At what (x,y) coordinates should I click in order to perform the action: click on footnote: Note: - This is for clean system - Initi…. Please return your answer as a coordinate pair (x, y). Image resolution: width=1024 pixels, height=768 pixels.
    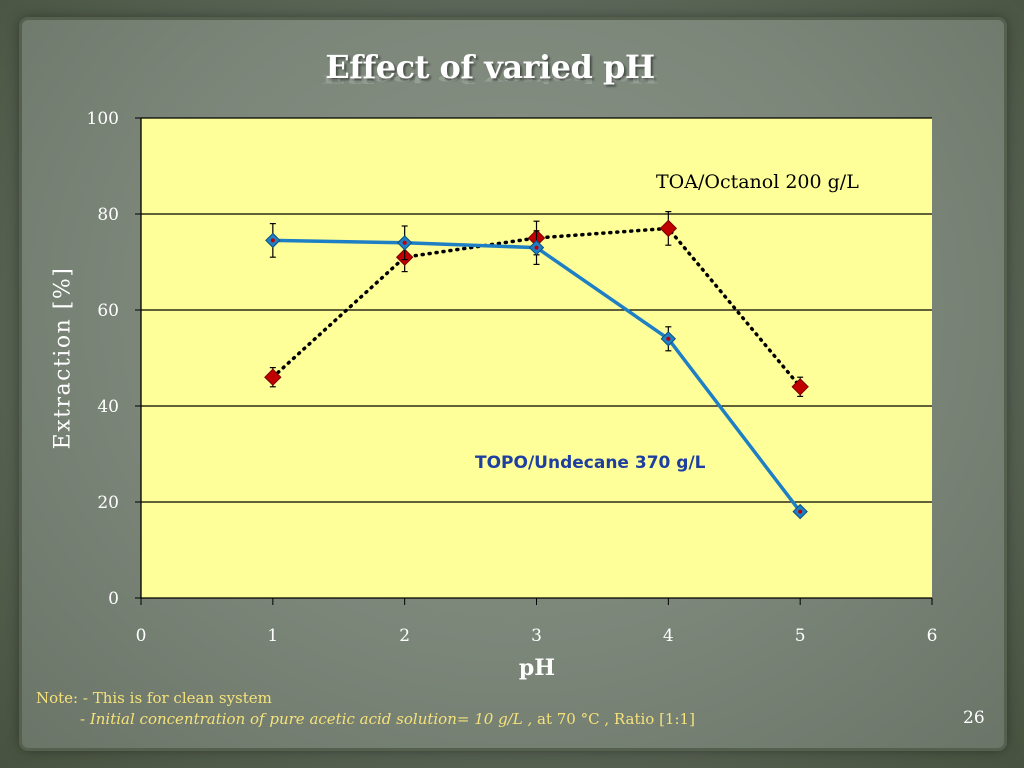
    Looking at the image, I should click on (486, 708).